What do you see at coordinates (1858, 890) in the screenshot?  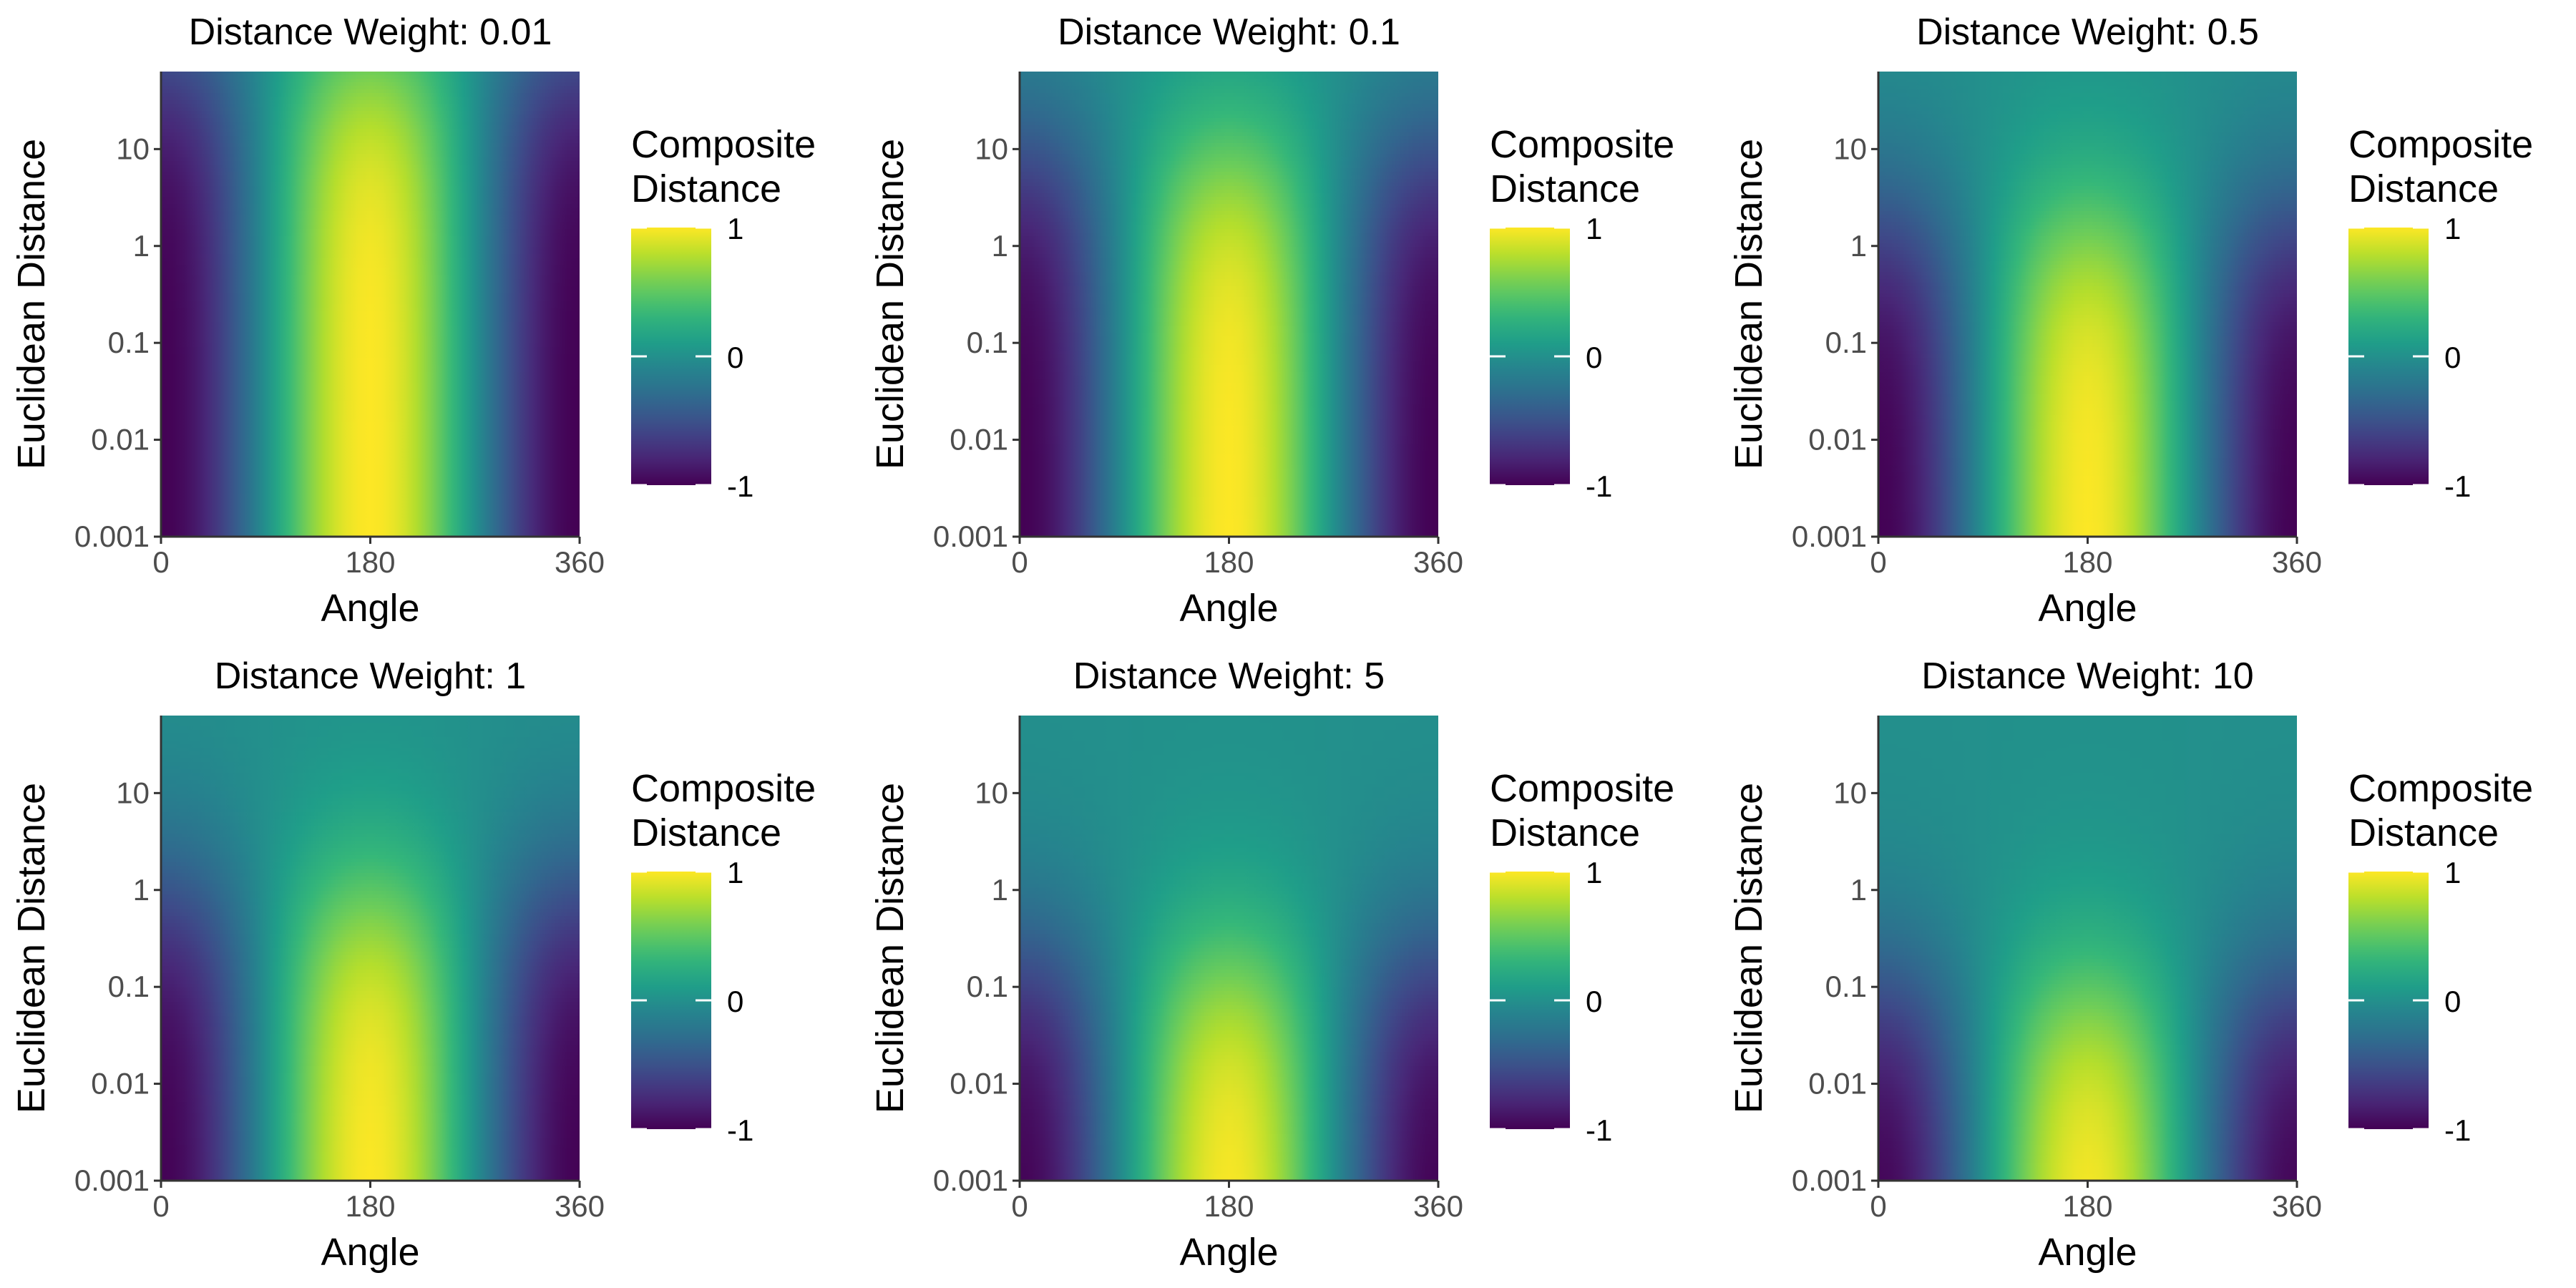 I see `y-tick-label: 1` at bounding box center [1858, 890].